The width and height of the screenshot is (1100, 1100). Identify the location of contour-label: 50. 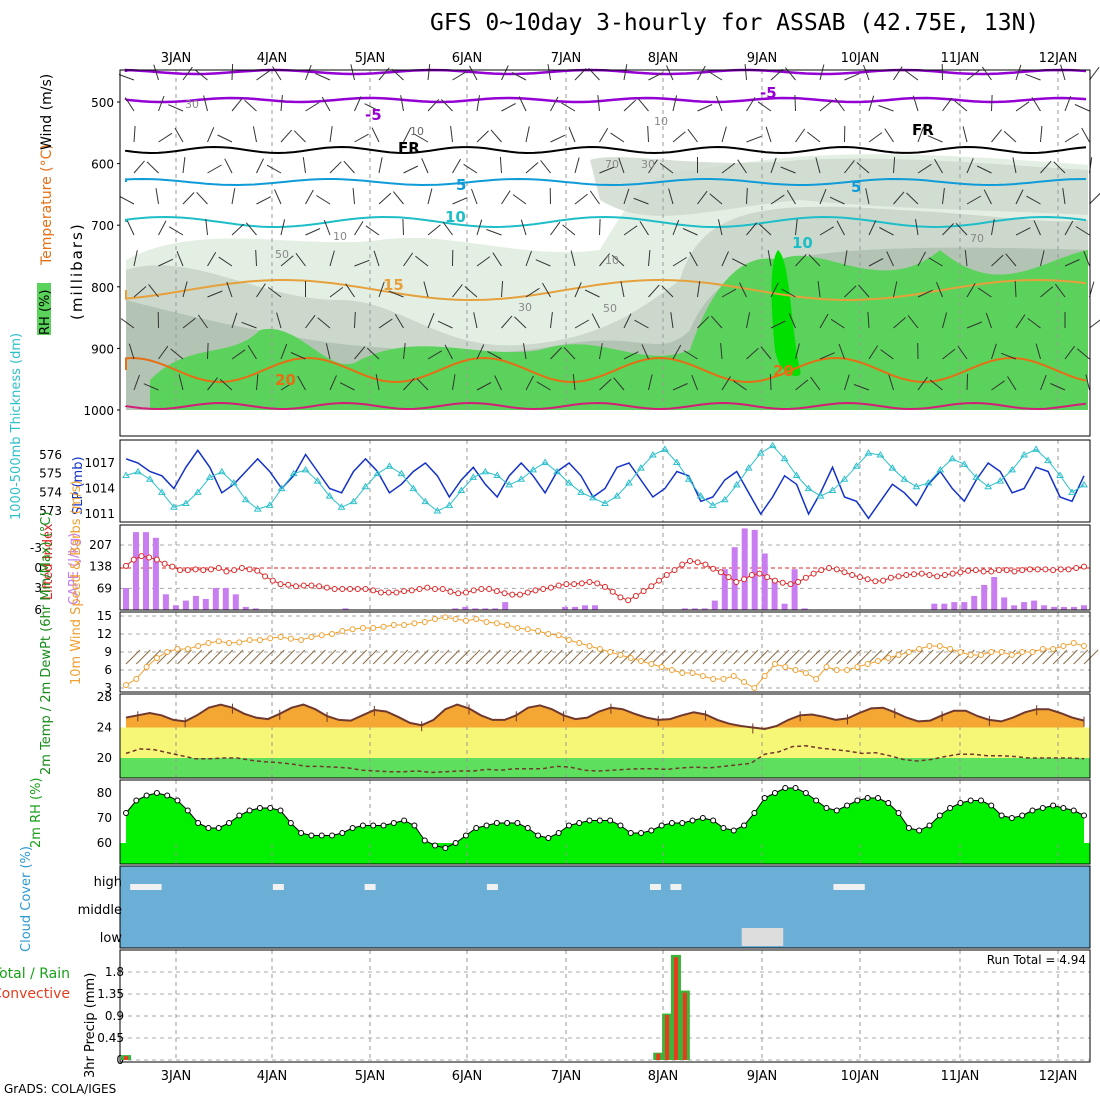
(610, 308).